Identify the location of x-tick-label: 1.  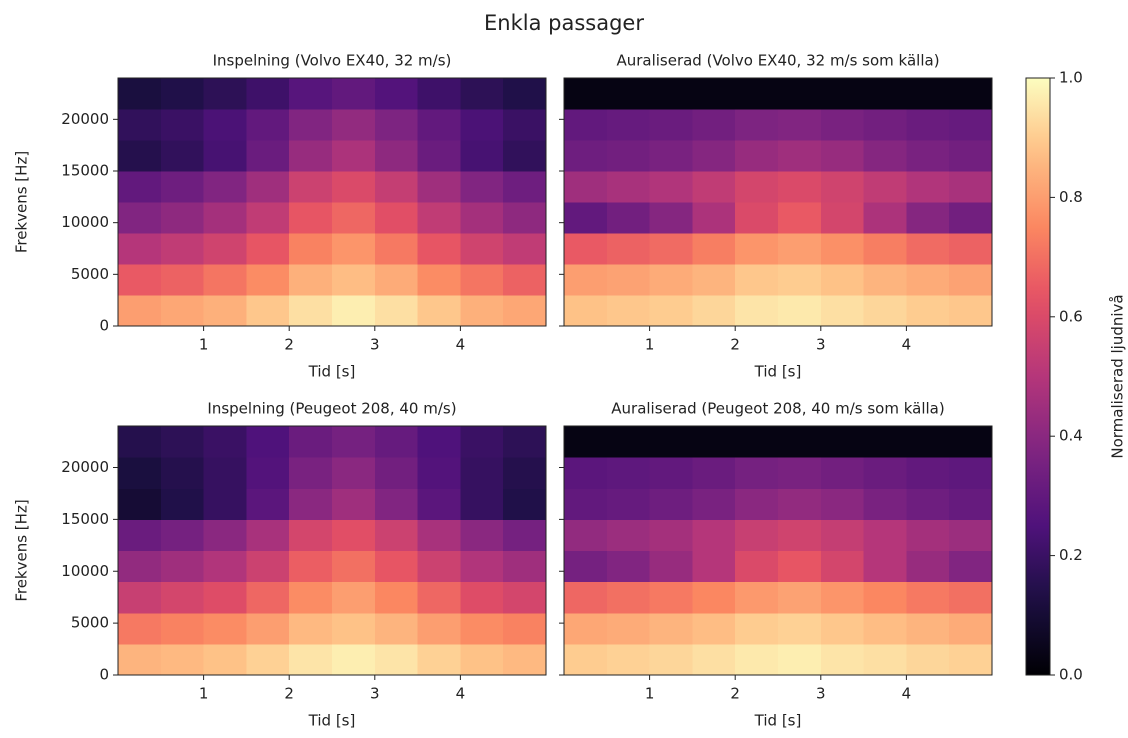
(650, 345).